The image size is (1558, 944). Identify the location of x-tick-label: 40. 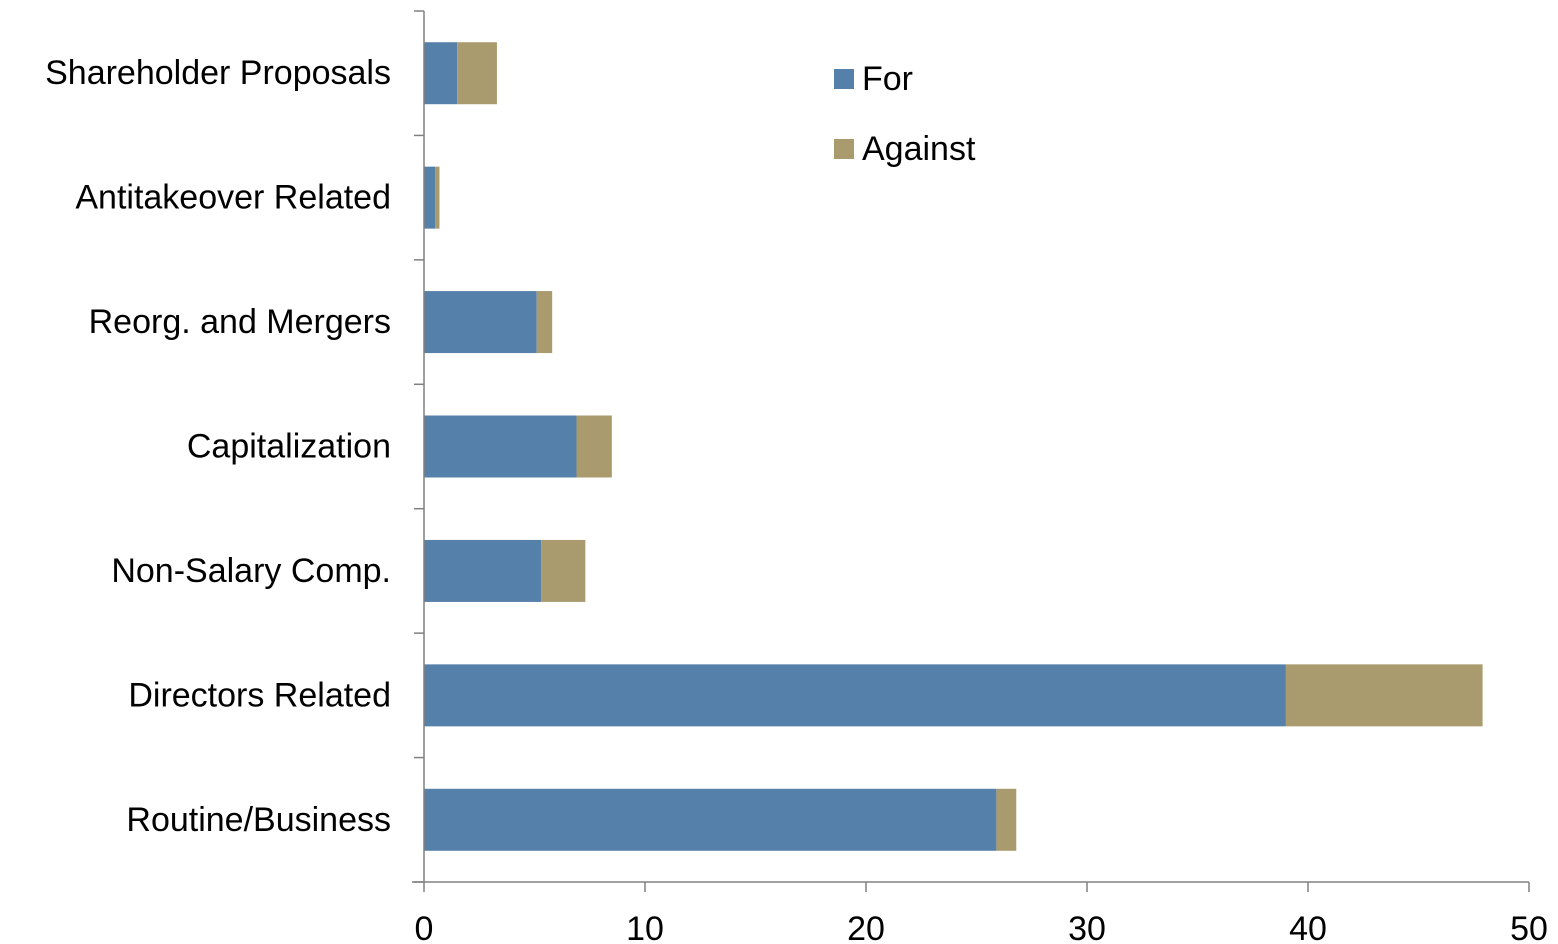
(1308, 927).